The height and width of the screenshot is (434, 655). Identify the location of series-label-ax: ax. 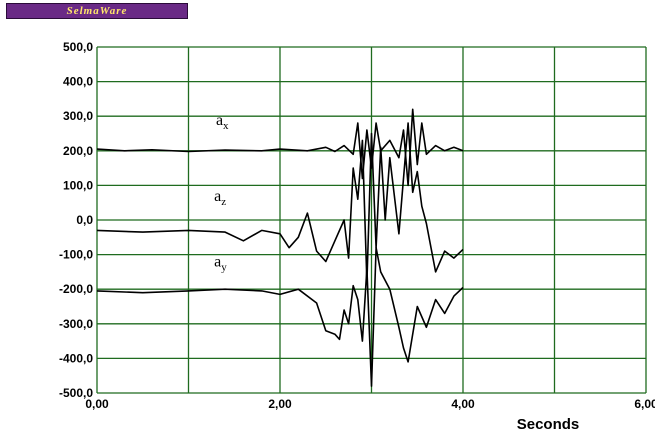
(222, 122).